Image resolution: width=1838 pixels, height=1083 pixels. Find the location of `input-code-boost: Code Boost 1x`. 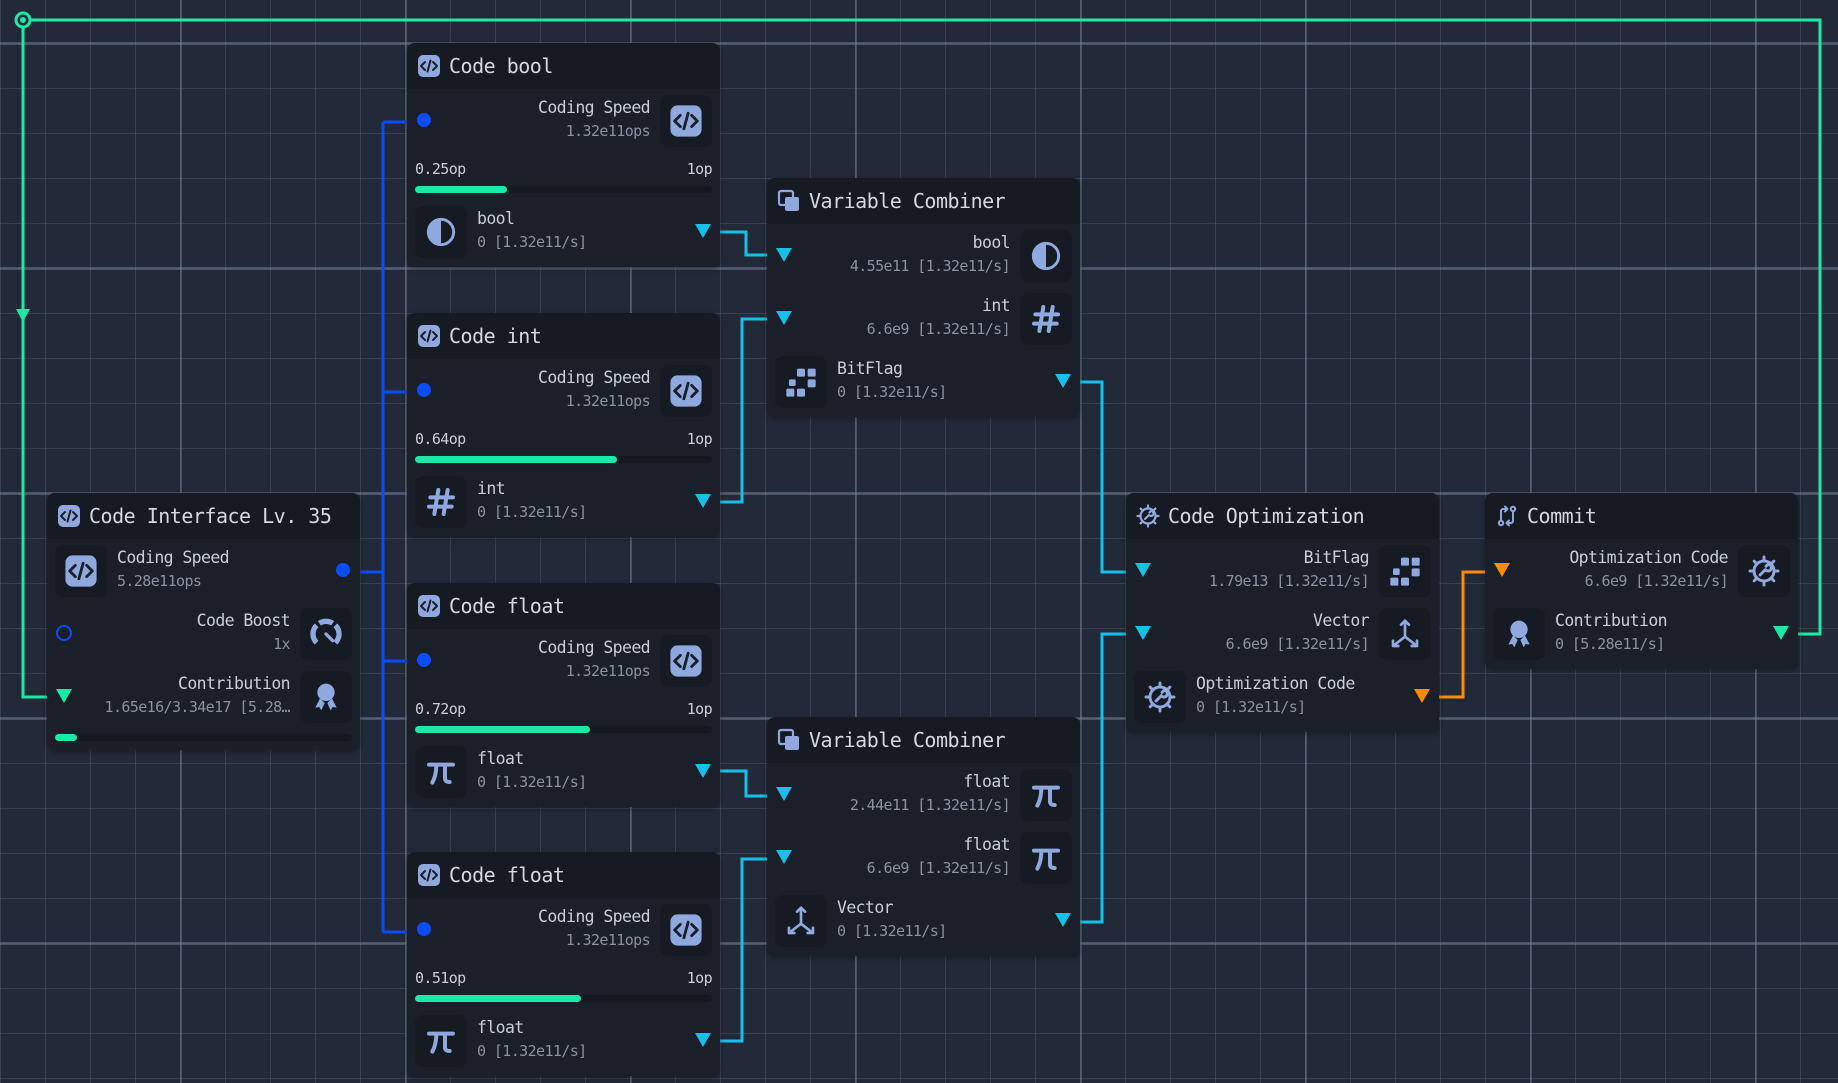

input-code-boost: Code Boost 1x is located at coordinates (203, 633).